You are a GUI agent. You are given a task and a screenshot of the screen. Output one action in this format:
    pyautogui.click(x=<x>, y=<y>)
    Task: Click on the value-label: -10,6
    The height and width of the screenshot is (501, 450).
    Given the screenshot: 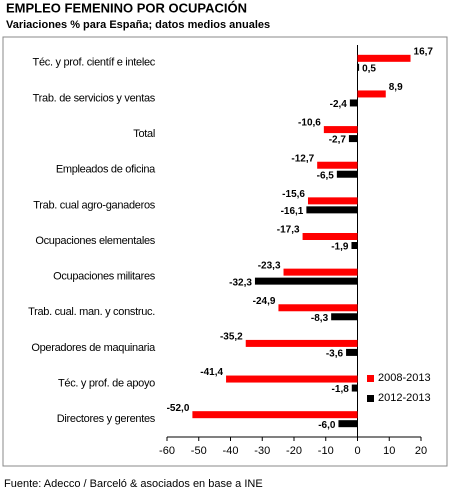 What is the action you would take?
    pyautogui.click(x=309, y=123)
    